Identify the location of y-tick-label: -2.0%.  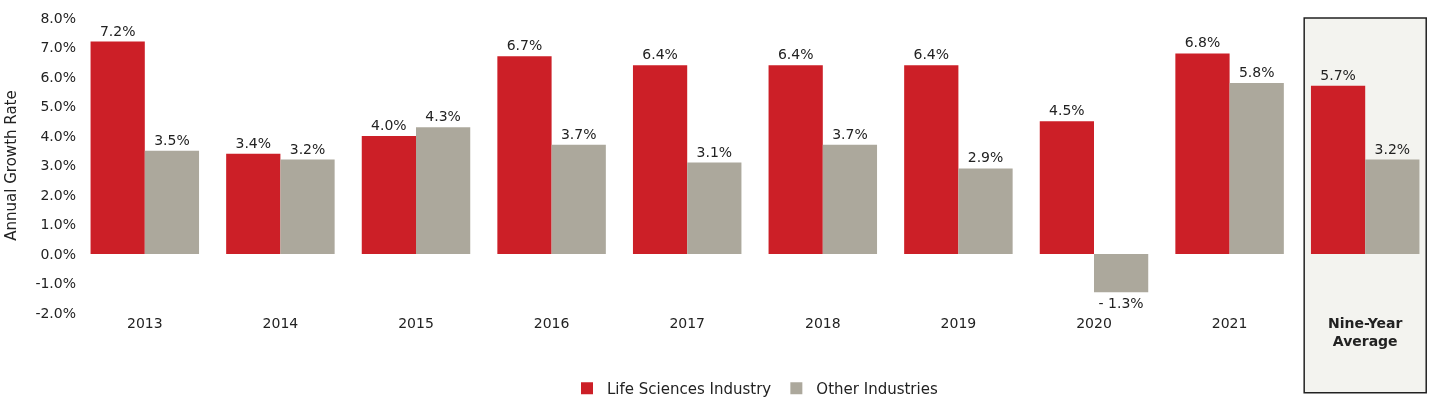
(55, 312).